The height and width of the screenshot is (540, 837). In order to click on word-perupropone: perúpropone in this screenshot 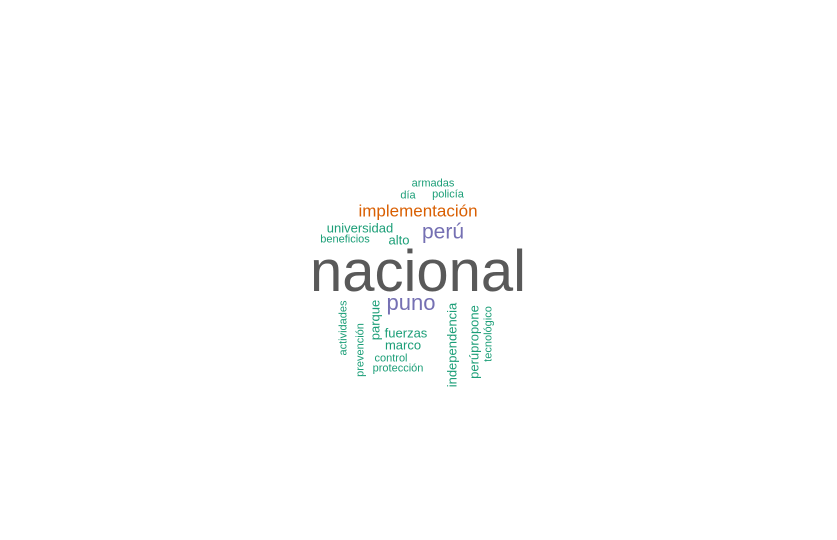, I will do `click(474, 342)`.